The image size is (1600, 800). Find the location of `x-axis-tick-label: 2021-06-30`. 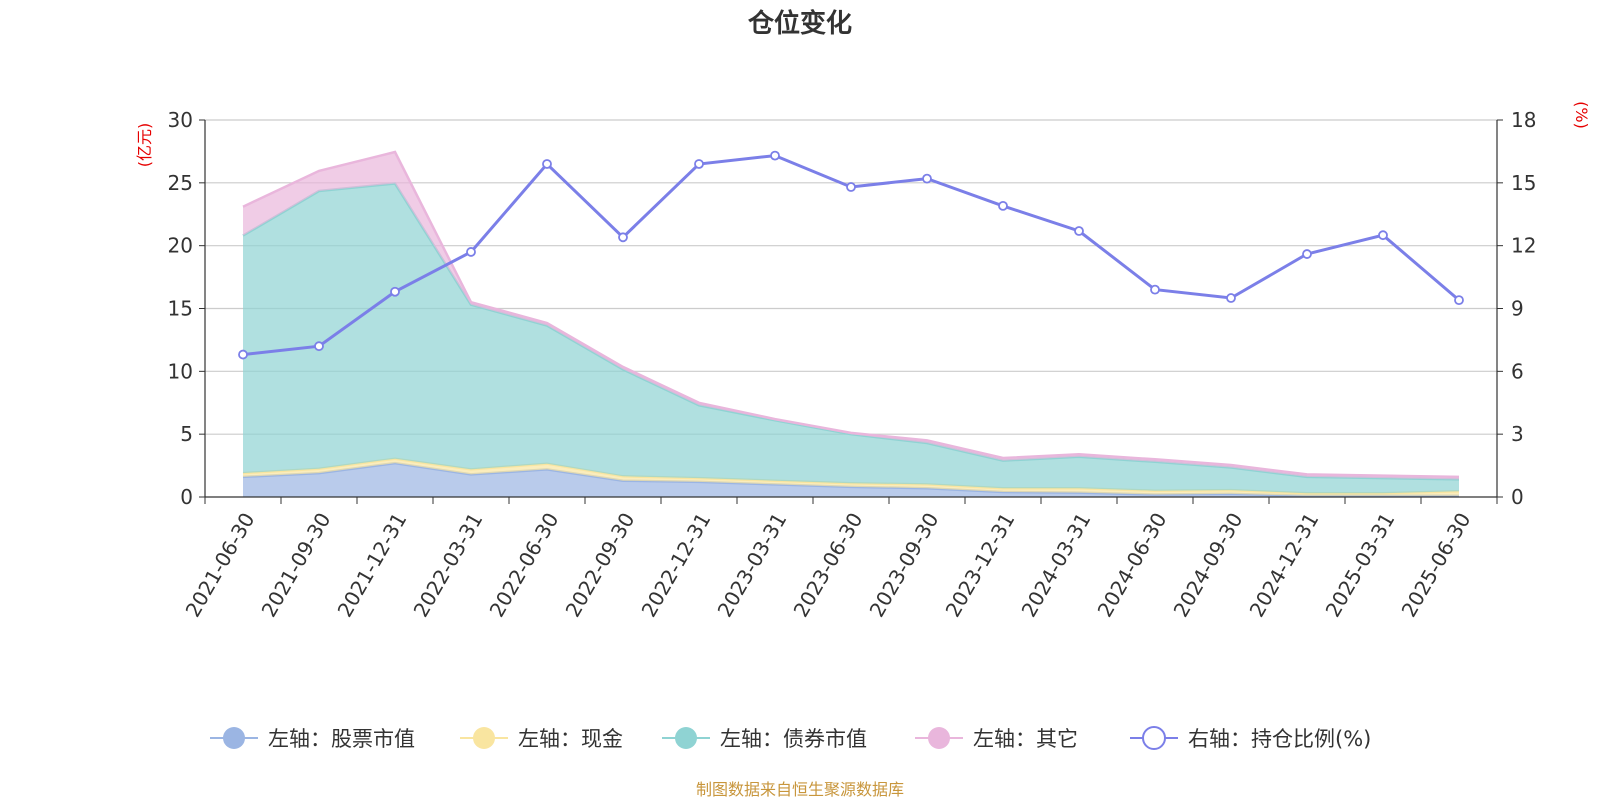

x-axis-tick-label: 2021-06-30 is located at coordinates (220, 565).